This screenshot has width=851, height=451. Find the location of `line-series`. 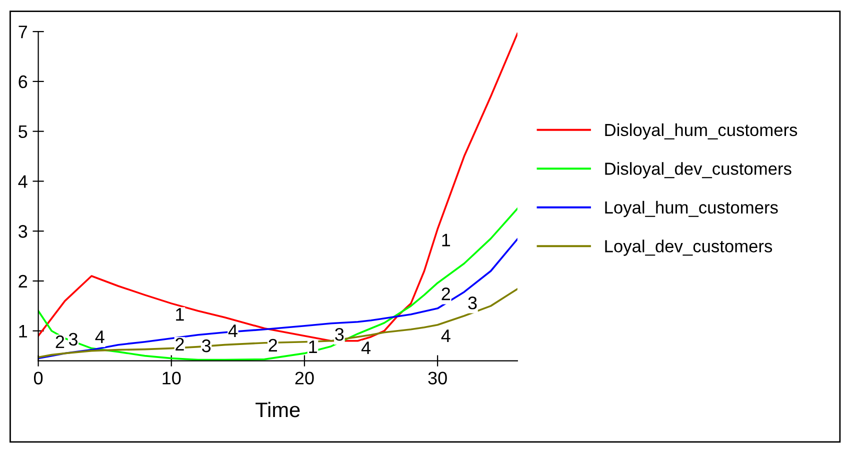

line-series is located at coordinates (278, 323).